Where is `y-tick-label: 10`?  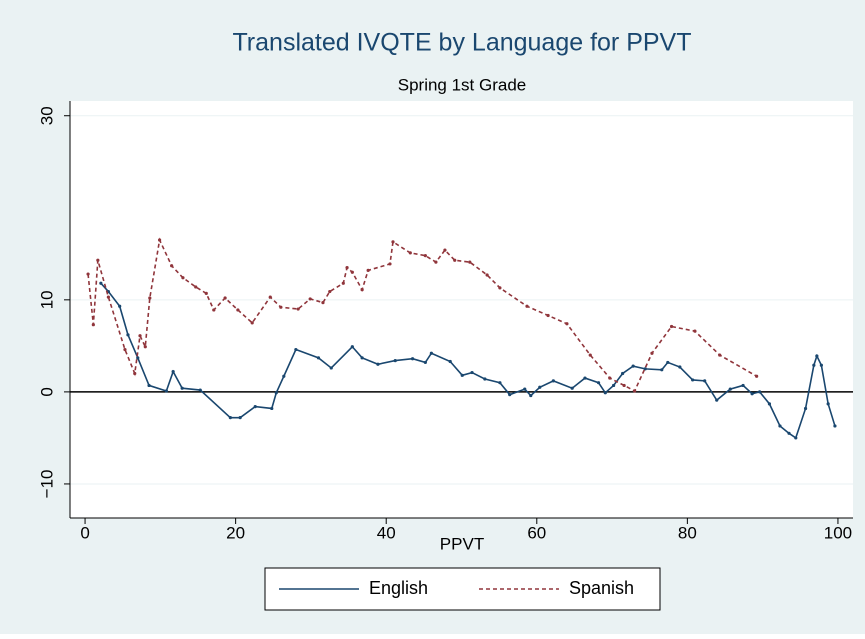 y-tick-label: 10 is located at coordinates (46, 299).